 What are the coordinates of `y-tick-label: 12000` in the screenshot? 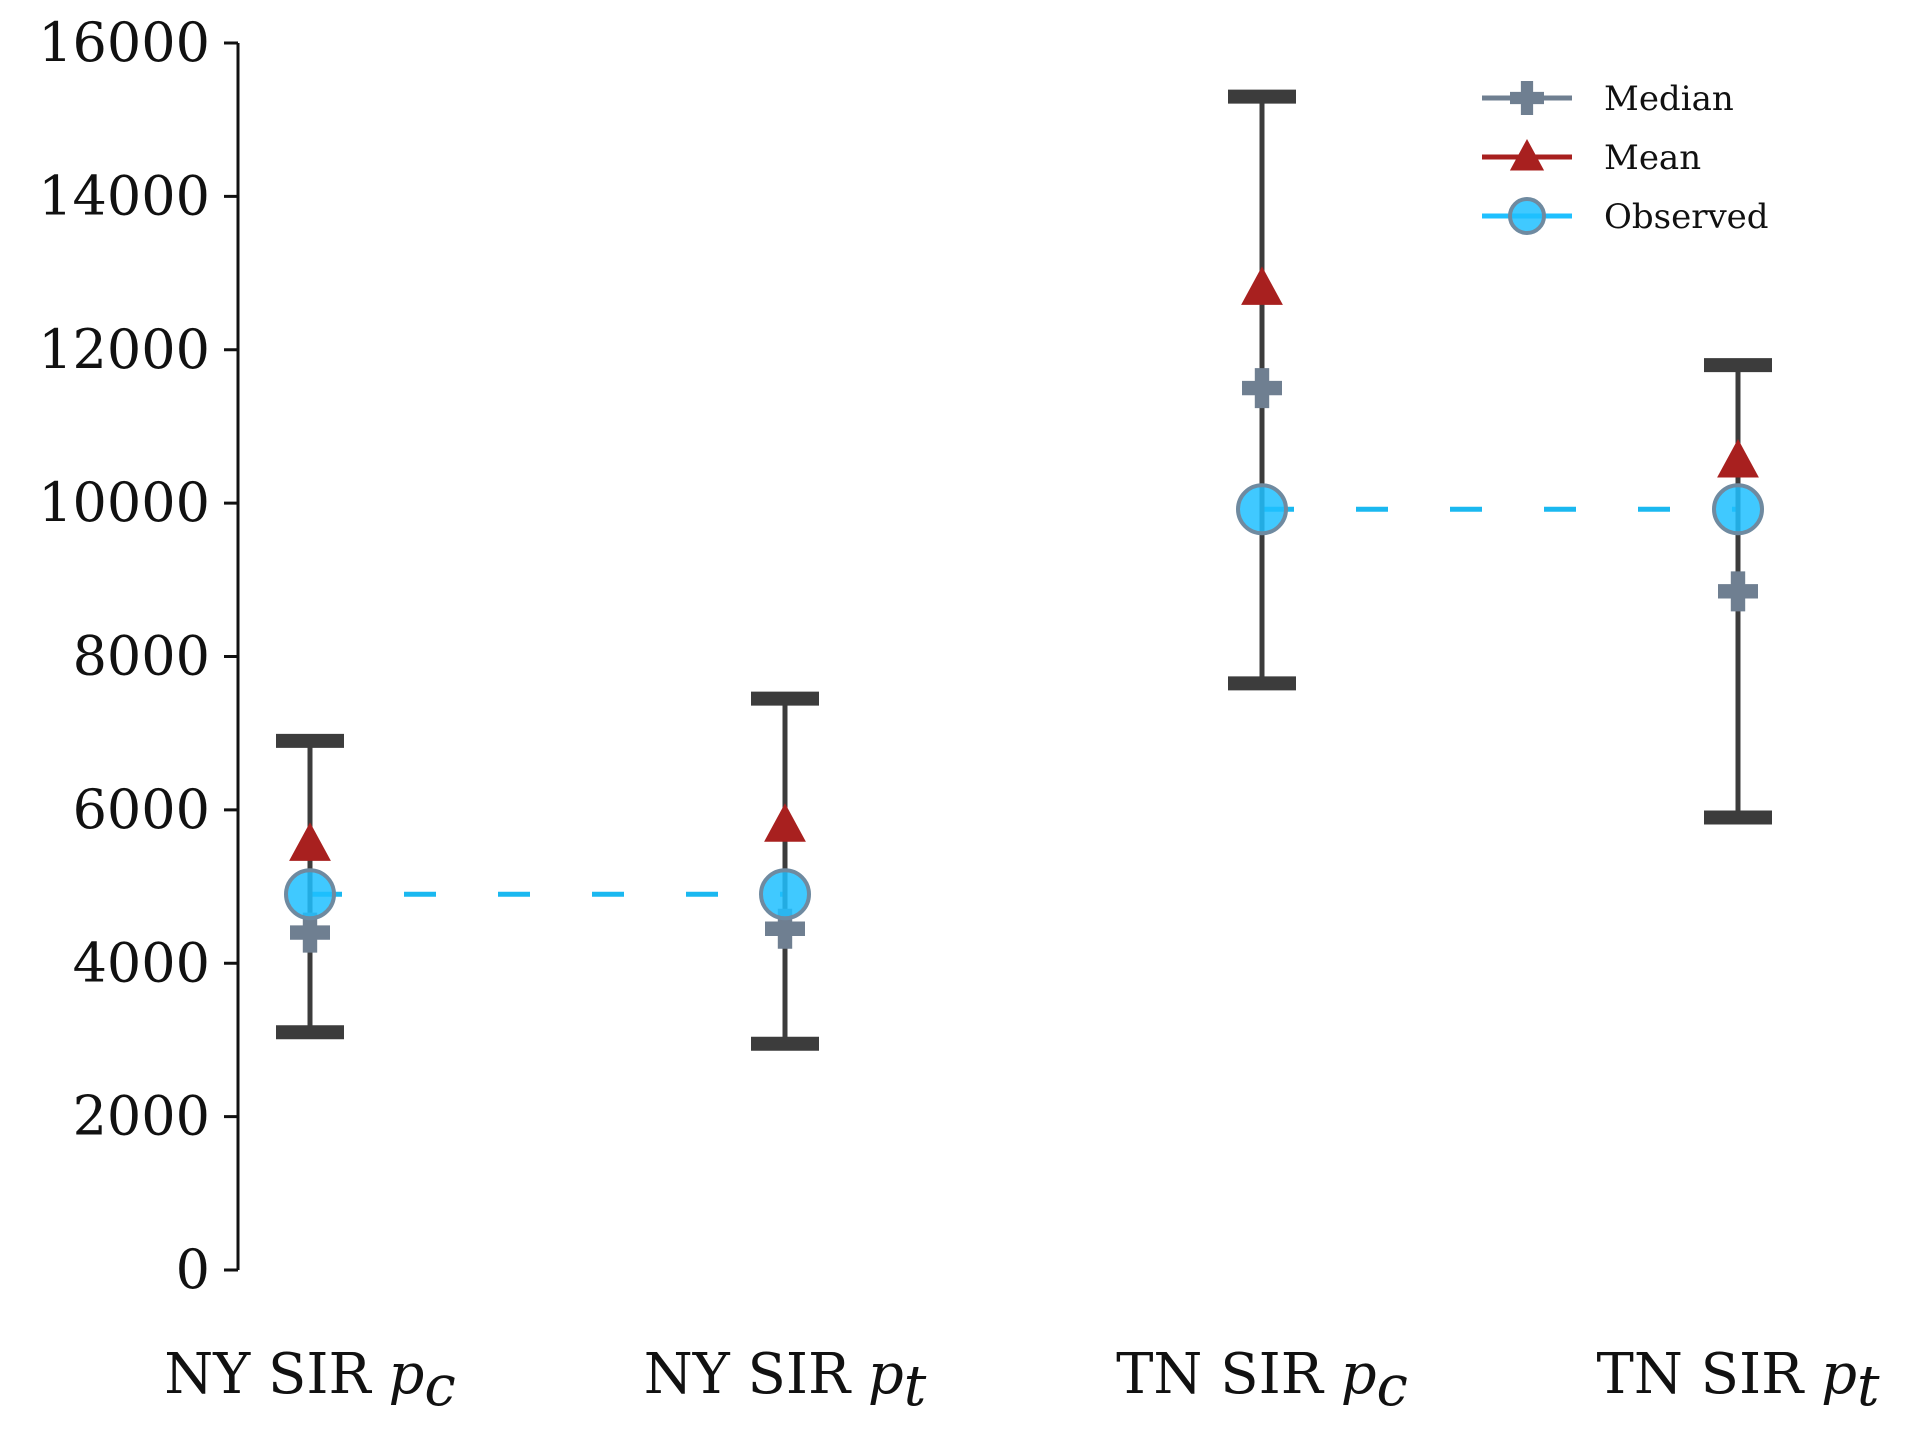 It's located at (124, 349).